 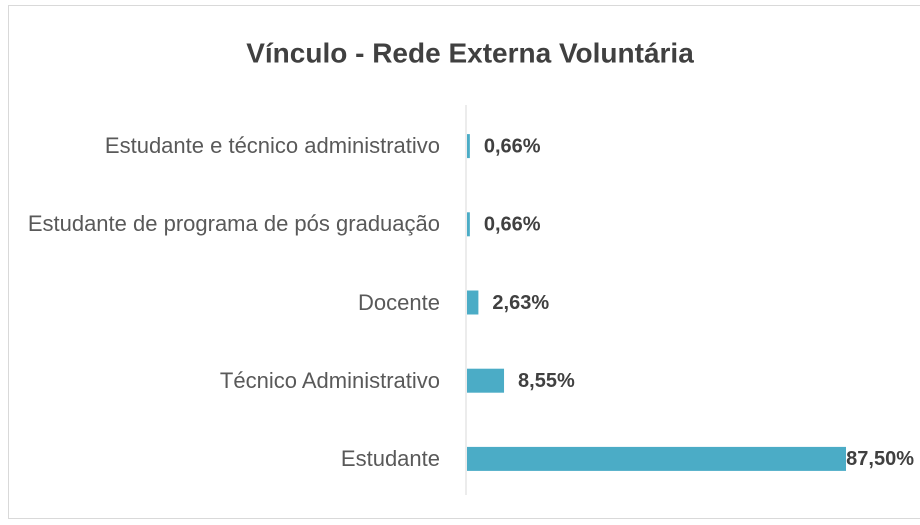 What do you see at coordinates (272, 146) in the screenshot?
I see `category-label: Estudante e técnico administrativo` at bounding box center [272, 146].